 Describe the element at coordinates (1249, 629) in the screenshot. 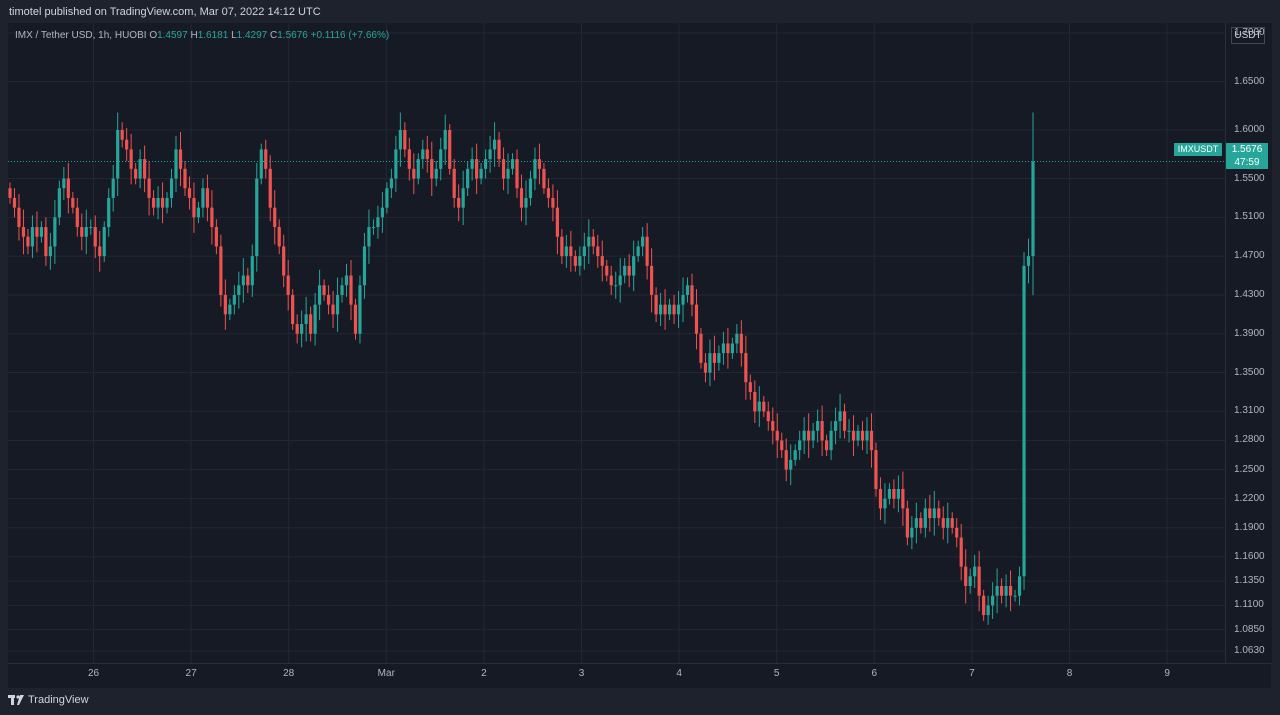

I see `price-tick-label: 1.0850` at that location.